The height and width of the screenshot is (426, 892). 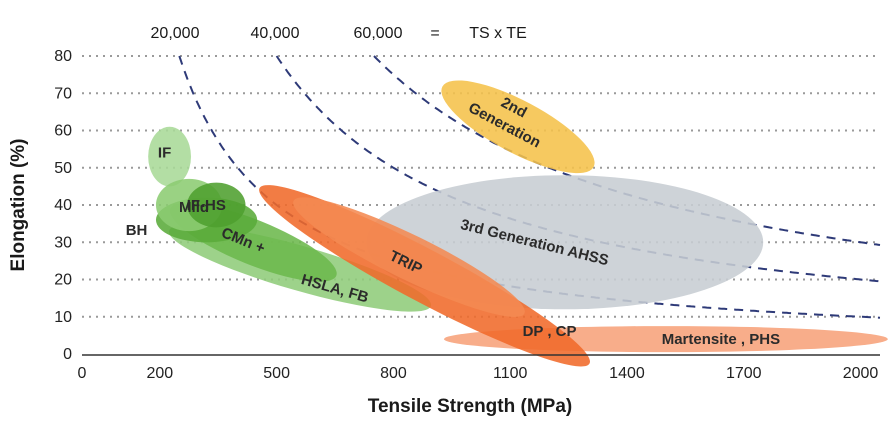 What do you see at coordinates (275, 33) in the screenshot?
I see `iso-label-40000: 40,000` at bounding box center [275, 33].